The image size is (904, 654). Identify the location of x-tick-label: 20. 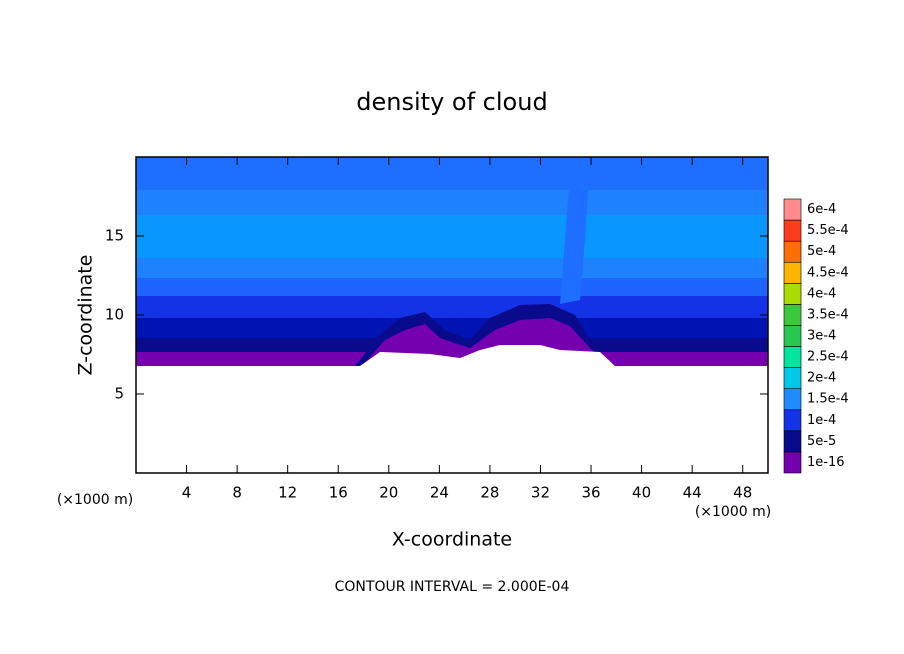
(388, 493).